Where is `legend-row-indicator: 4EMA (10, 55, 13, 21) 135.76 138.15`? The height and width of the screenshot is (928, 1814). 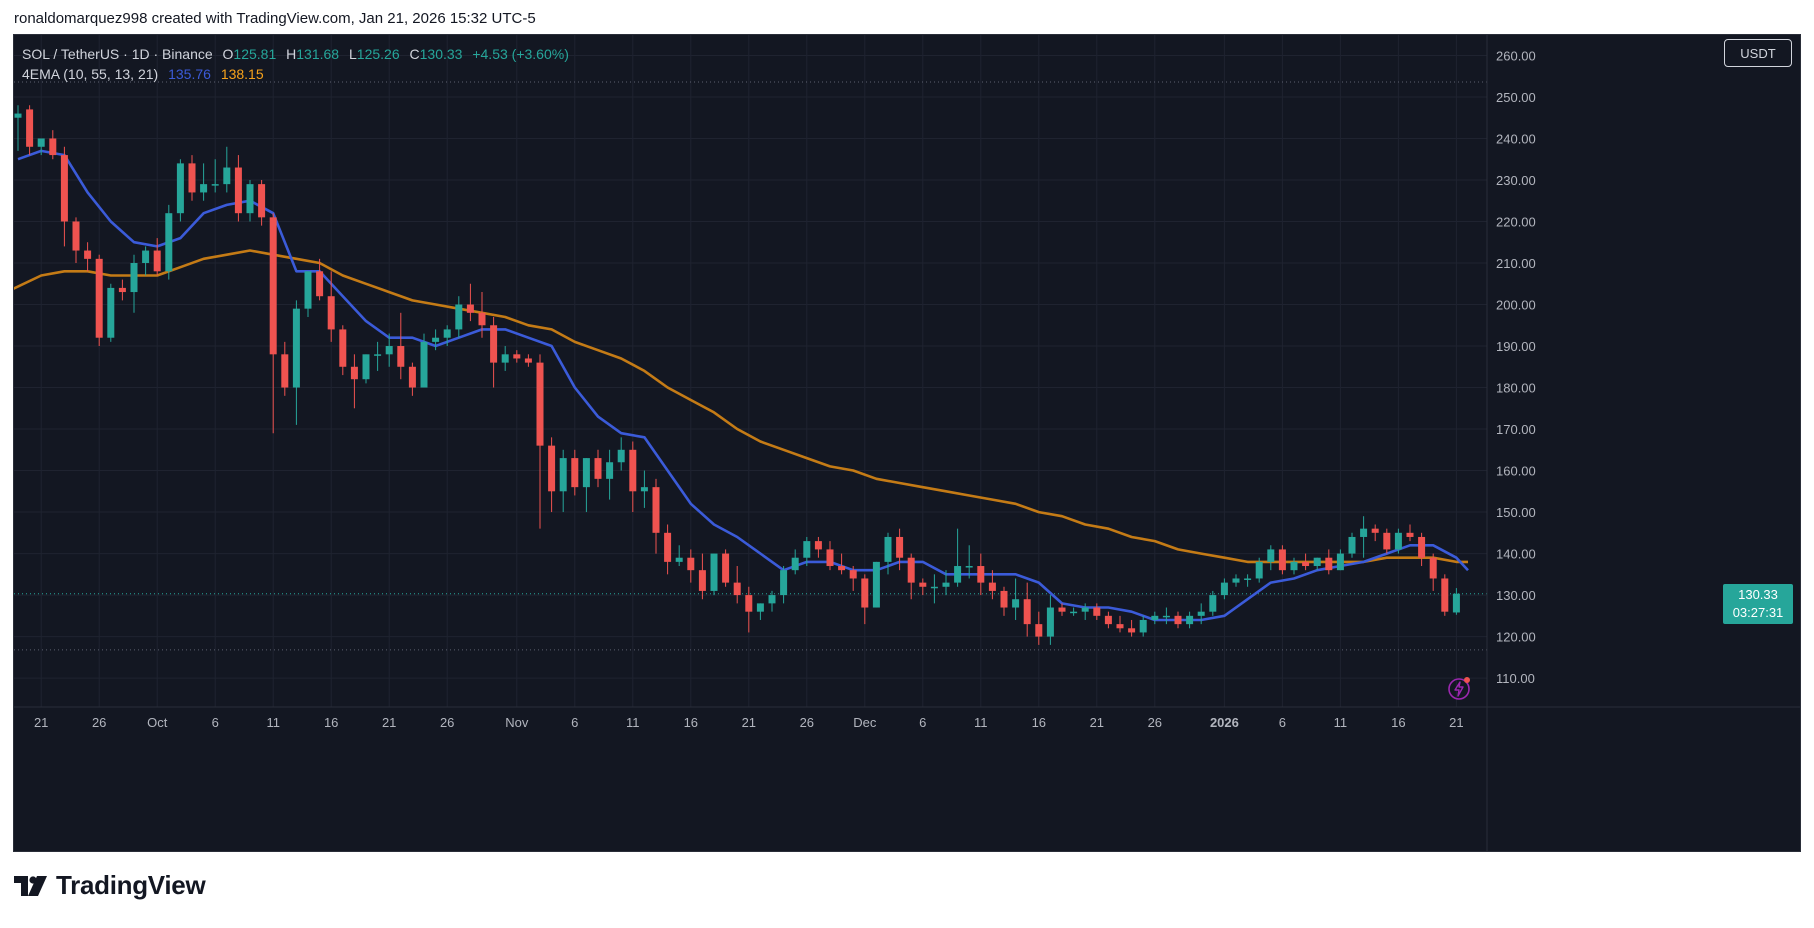 legend-row-indicator: 4EMA (10, 55, 13, 21) 135.76 138.15 is located at coordinates (295, 74).